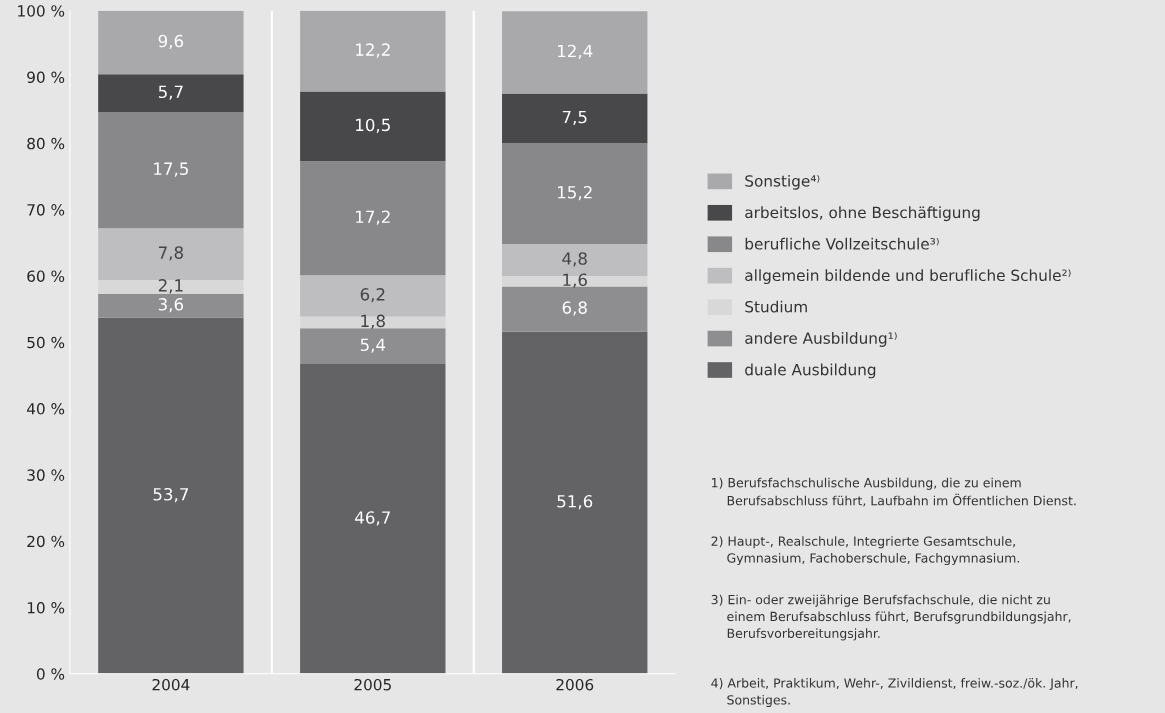  What do you see at coordinates (810, 371) in the screenshot?
I see `legend-label: duale Ausbildung` at bounding box center [810, 371].